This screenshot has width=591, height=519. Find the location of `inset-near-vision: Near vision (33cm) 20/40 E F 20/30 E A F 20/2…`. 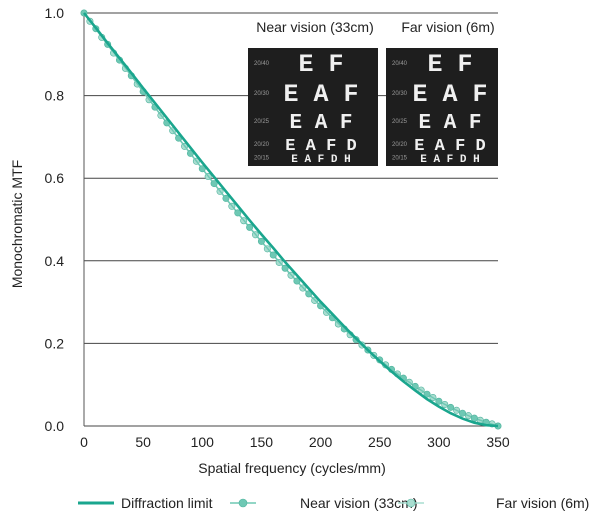

inset-near-vision: Near vision (33cm) 20/40 E F 20/30 E A F 20/2… is located at coordinates (313, 92).